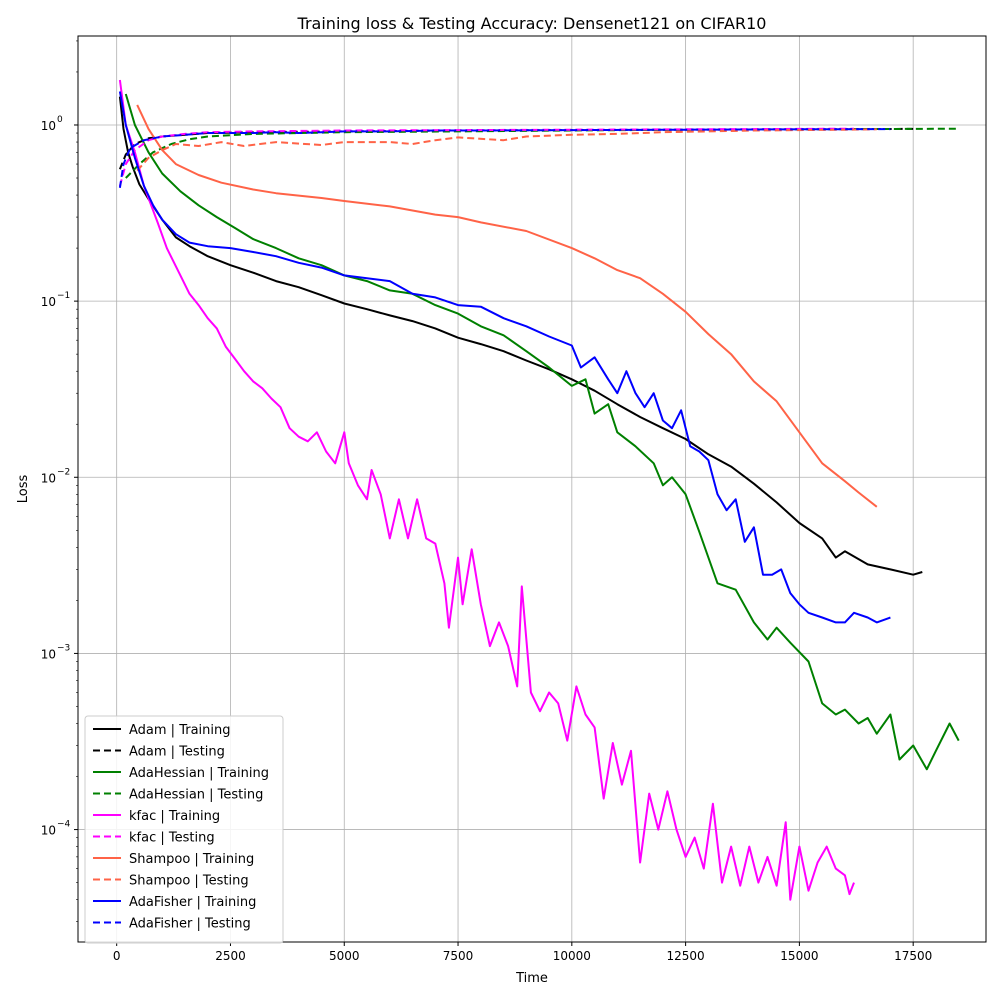 The width and height of the screenshot is (1000, 1000). I want to click on legend-entry-label: kfac | Training, so click(174, 816).